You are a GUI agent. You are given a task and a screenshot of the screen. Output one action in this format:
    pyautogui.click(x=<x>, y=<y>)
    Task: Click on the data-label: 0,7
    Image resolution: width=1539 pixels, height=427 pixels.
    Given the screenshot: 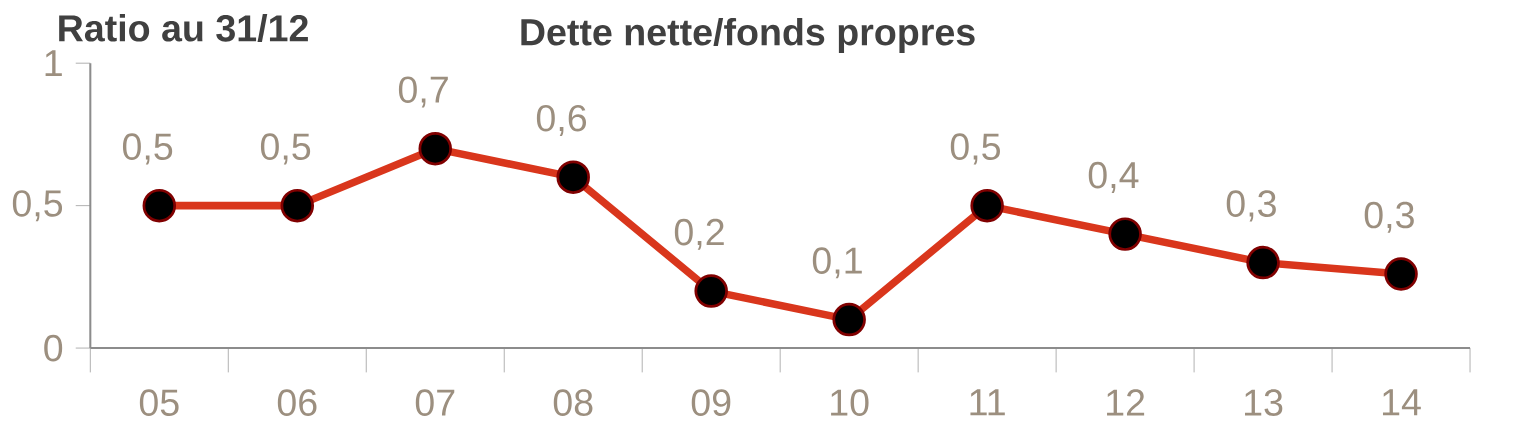 What is the action you would take?
    pyautogui.click(x=423, y=92)
    